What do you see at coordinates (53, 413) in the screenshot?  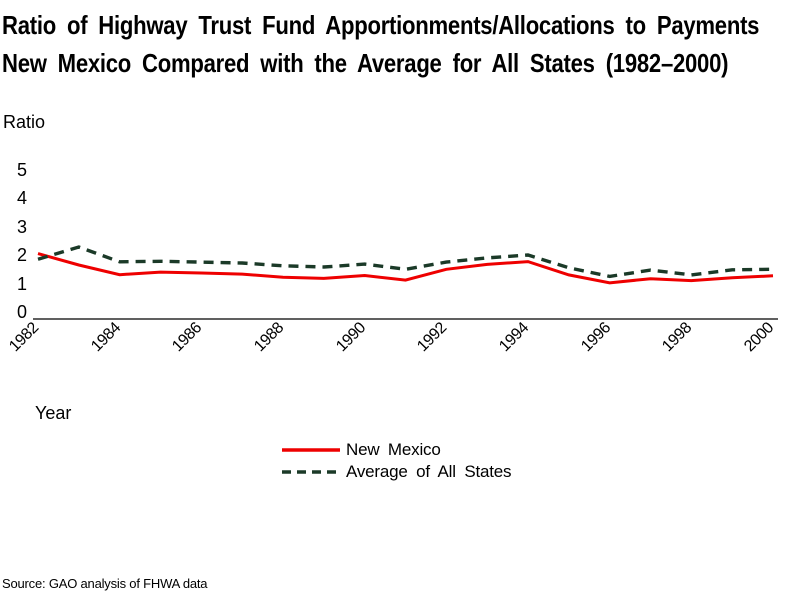 I see `x-axis-title: Year` at bounding box center [53, 413].